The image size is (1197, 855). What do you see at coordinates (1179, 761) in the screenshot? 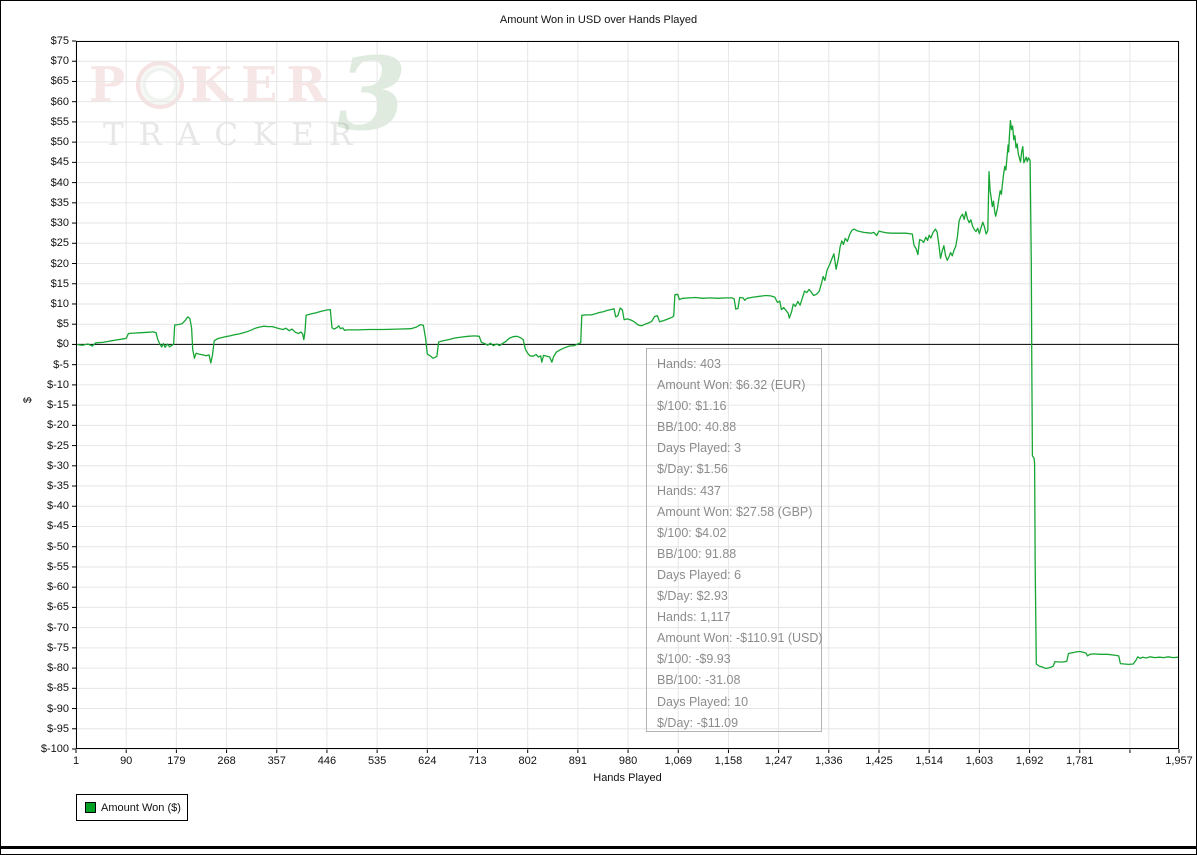
I see `x-tick-label: 1,957` at bounding box center [1179, 761].